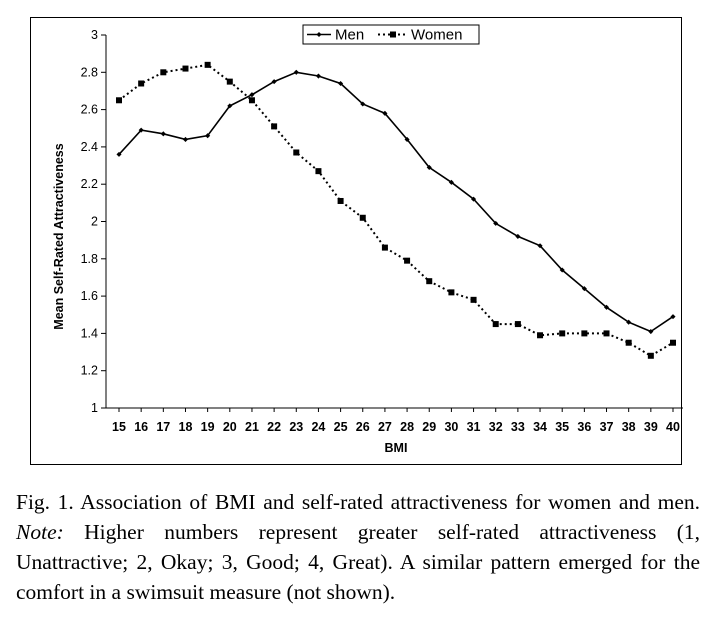  I want to click on y-tick-label: 1.2, so click(89, 371).